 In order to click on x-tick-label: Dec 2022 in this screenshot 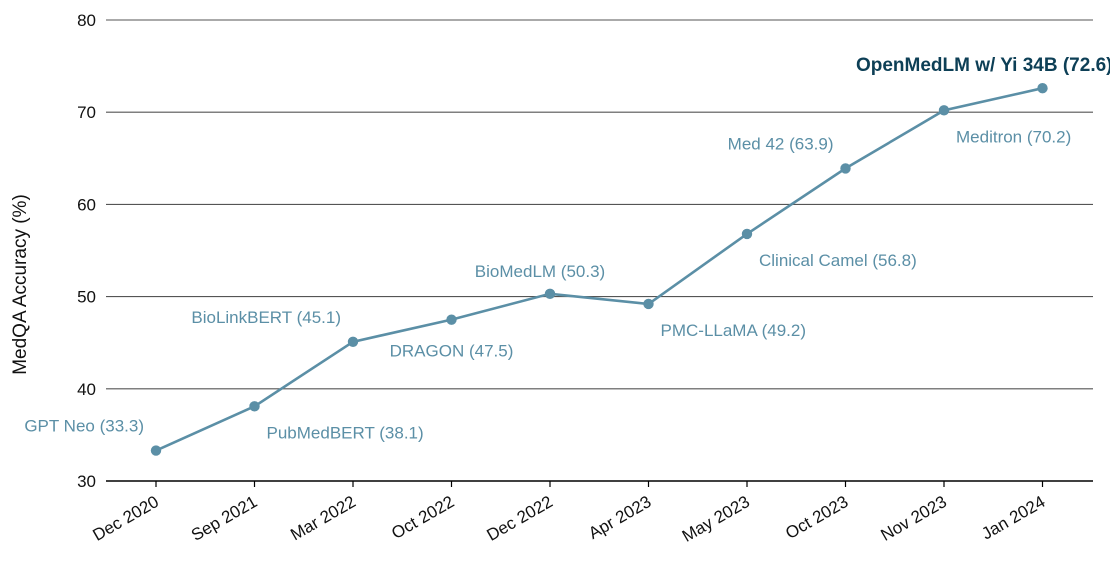, I will do `click(519, 518)`.